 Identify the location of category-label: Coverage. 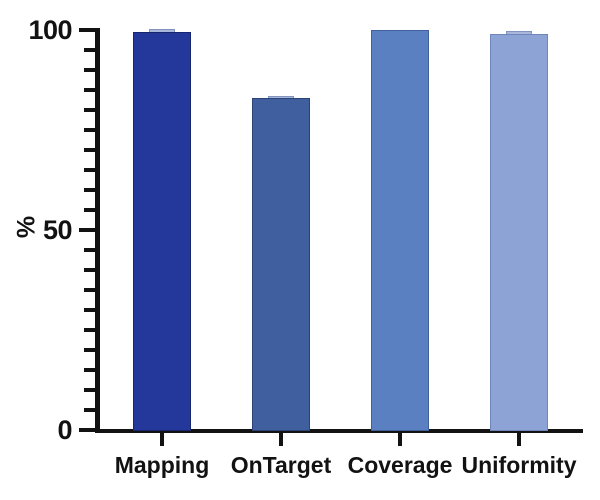
(400, 465).